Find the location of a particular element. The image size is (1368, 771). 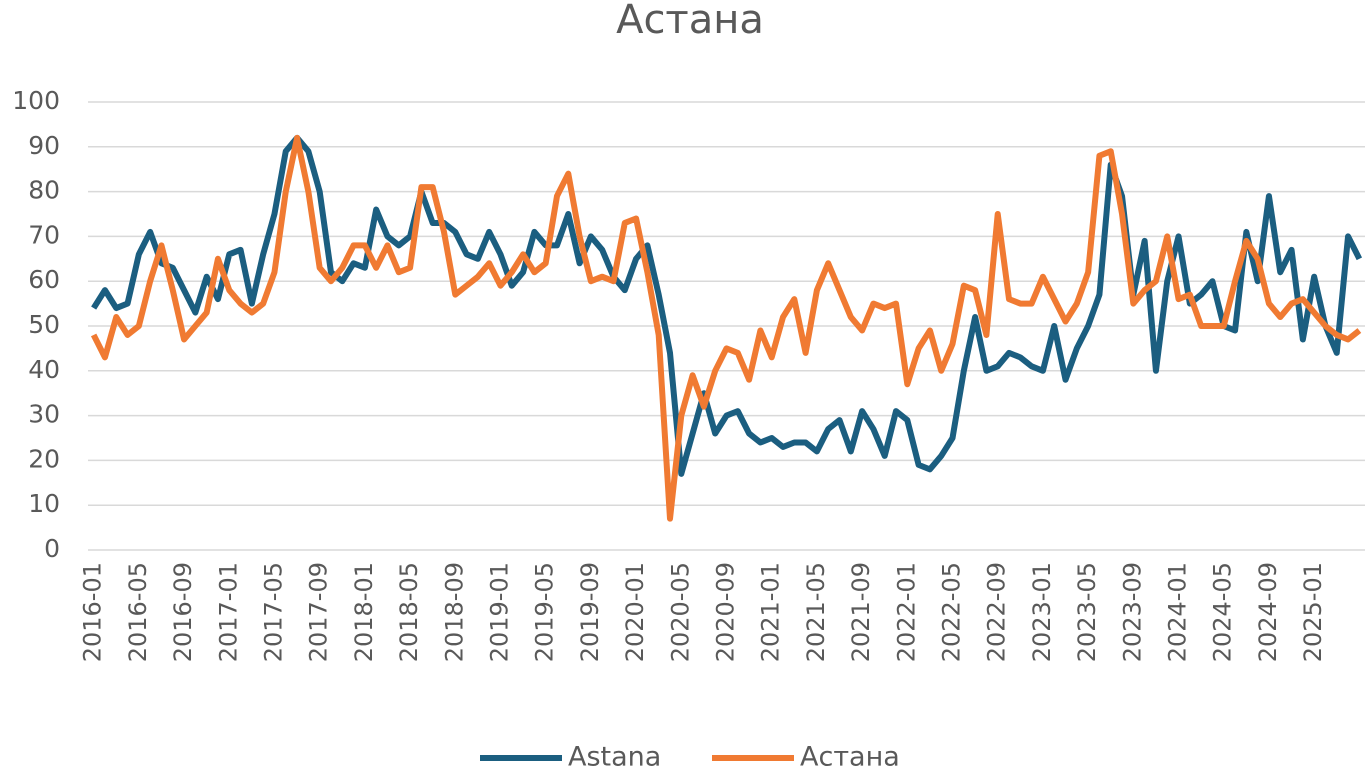

x-tick-label: 2023-05 is located at coordinates (1087, 612).